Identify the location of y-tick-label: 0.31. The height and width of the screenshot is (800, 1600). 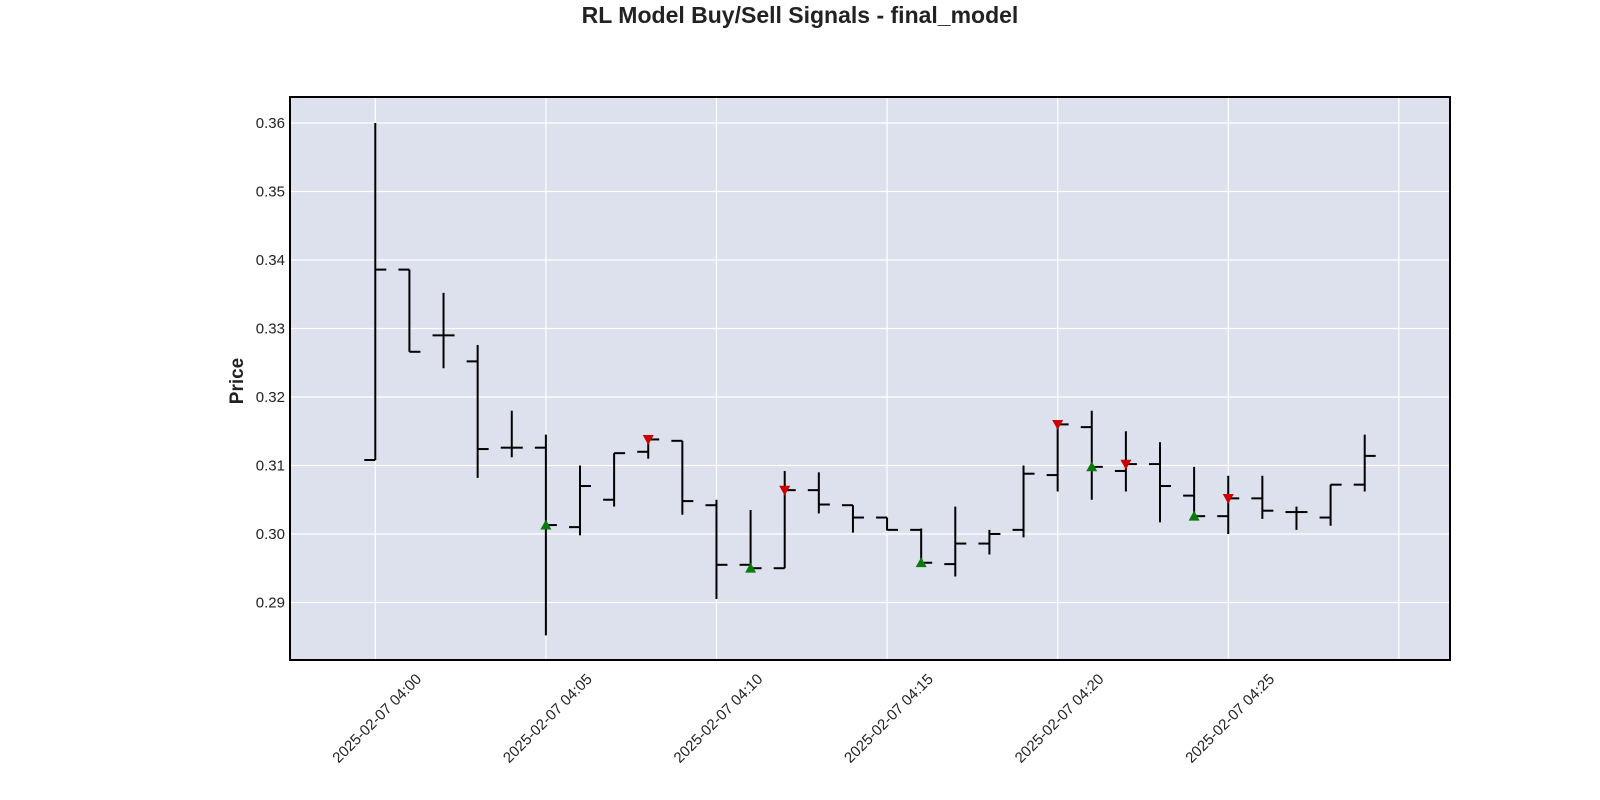
(270, 465).